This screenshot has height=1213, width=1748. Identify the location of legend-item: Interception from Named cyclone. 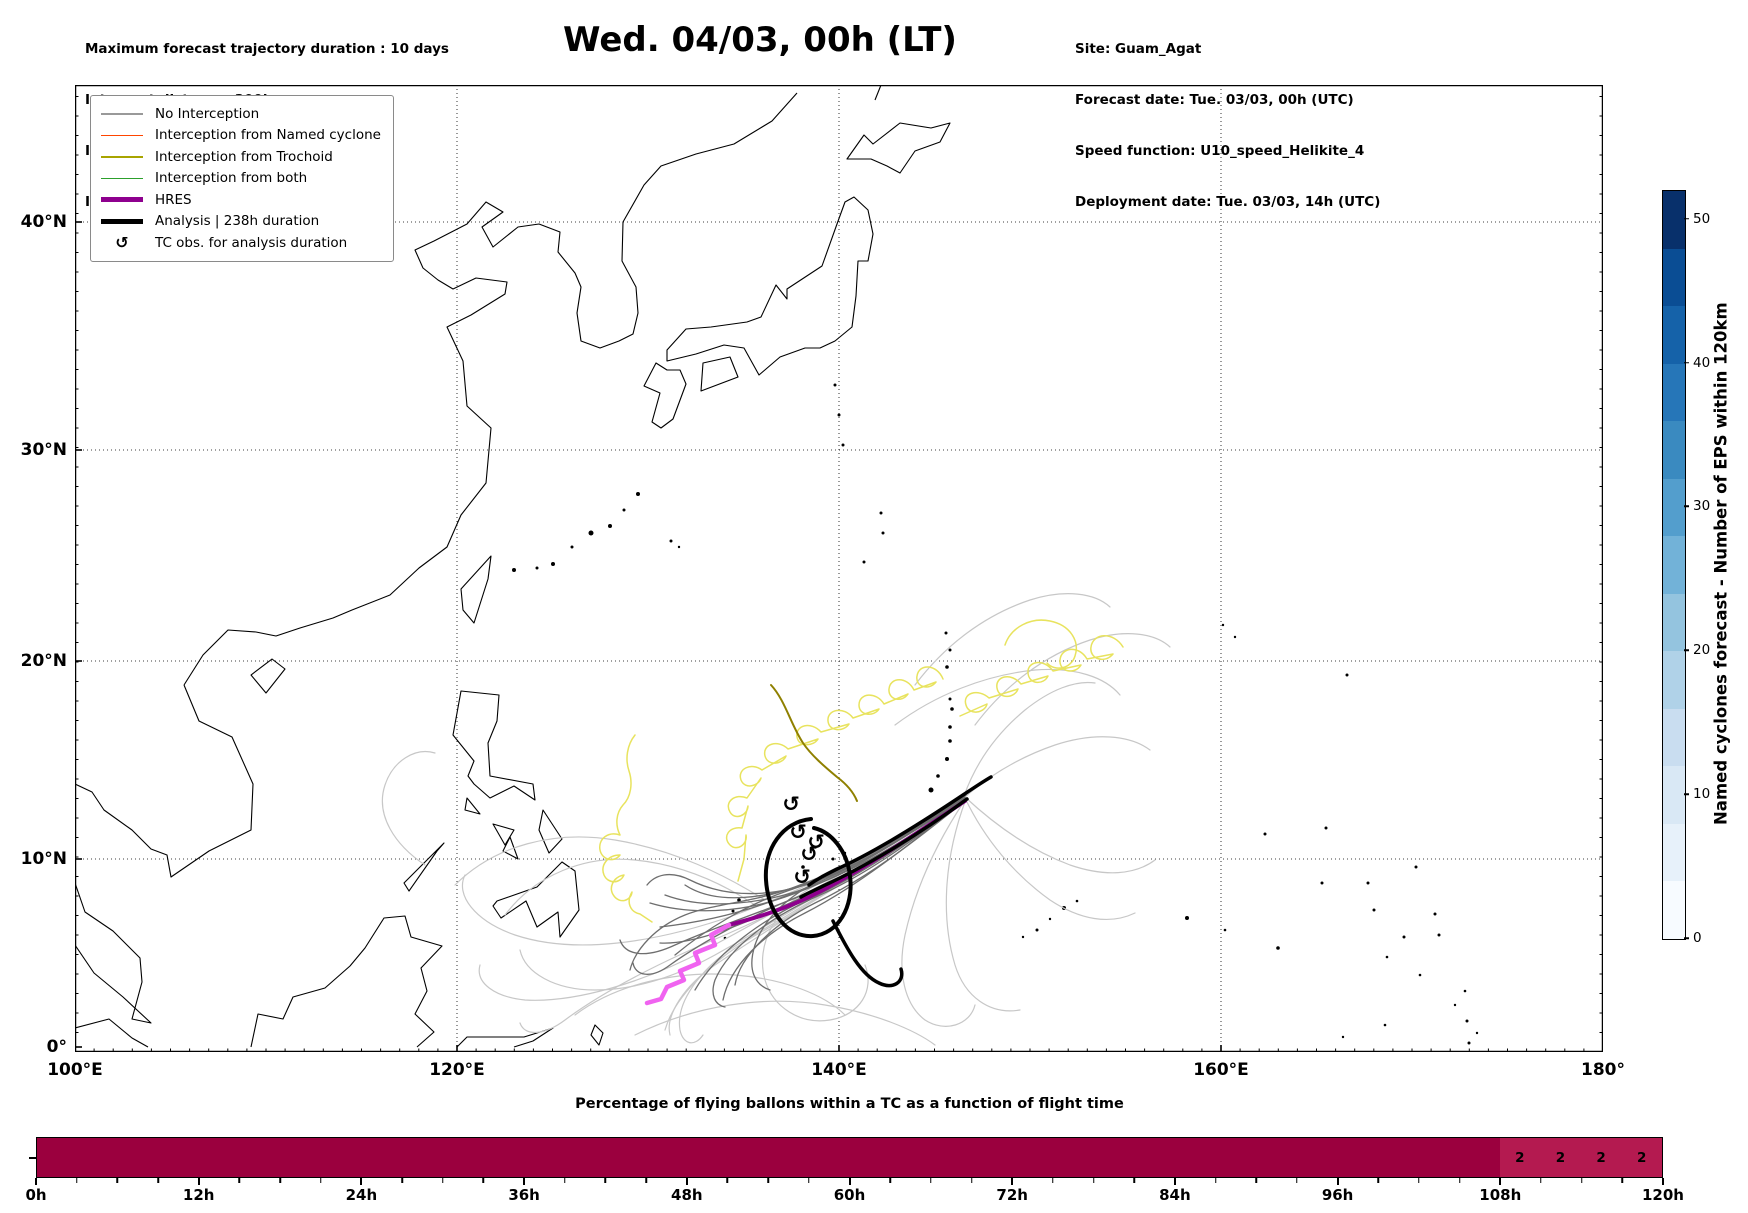
(241, 136).